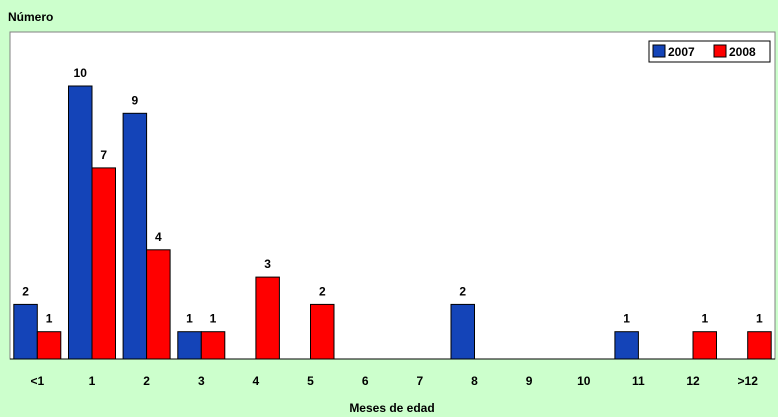  What do you see at coordinates (659, 51) in the screenshot?
I see `legend-swatch-2007` at bounding box center [659, 51].